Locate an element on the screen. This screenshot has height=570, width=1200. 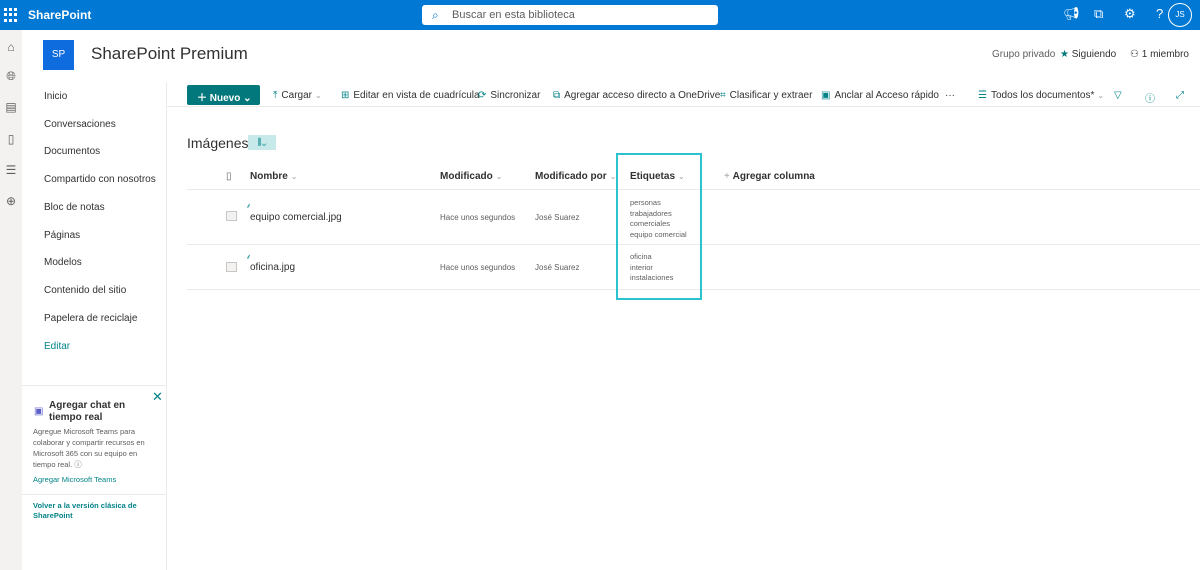
upload-label: Cargar is located at coordinates (296, 95).